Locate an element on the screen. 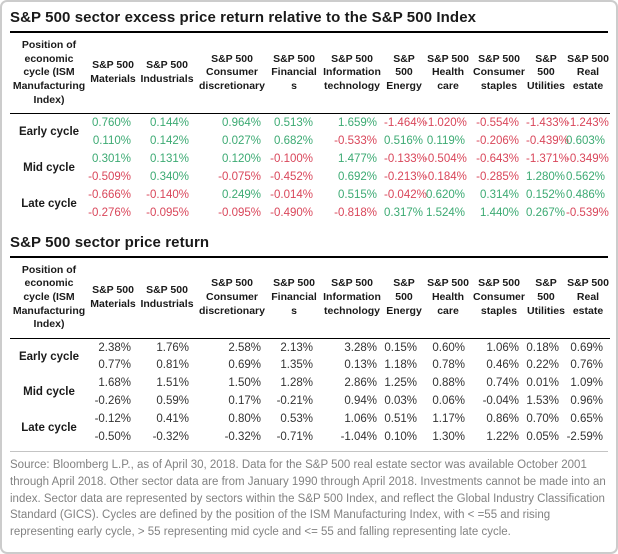 Image resolution: width=618 pixels, height=554 pixels. value-cell: -0.276% is located at coordinates (109, 212).